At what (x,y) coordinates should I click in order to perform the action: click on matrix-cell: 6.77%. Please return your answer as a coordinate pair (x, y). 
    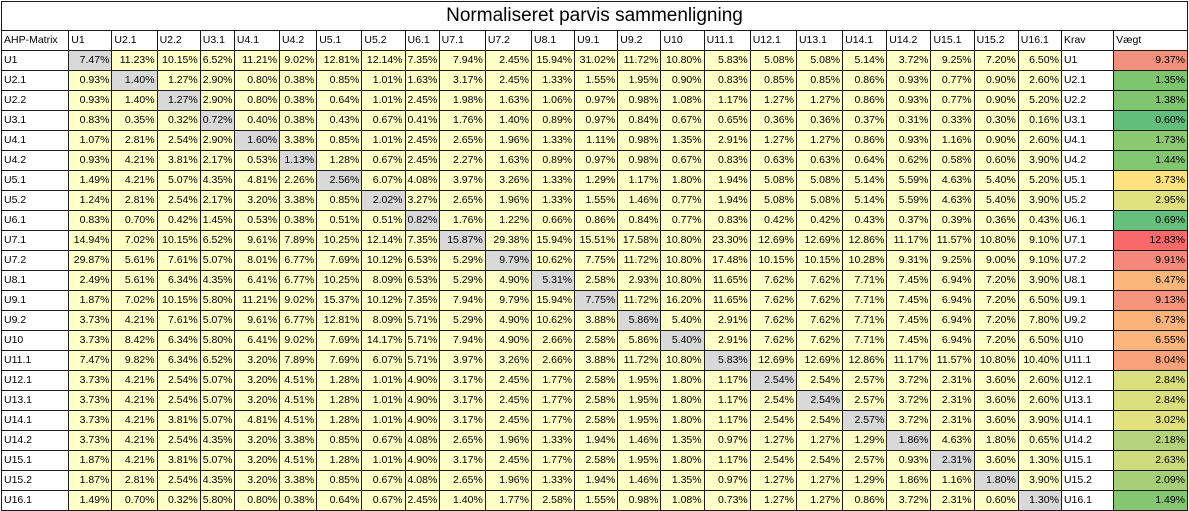
    Looking at the image, I should click on (298, 280).